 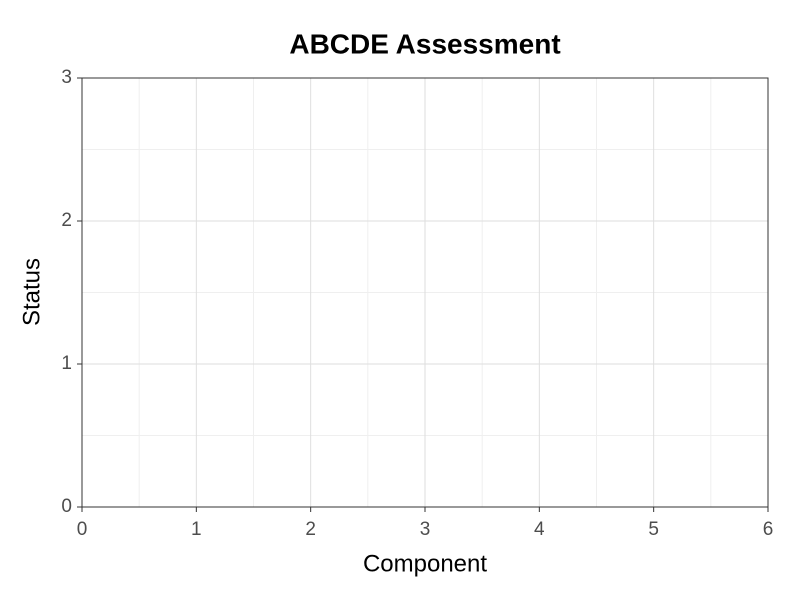 I want to click on x-tick-label: 1, so click(x=196, y=529).